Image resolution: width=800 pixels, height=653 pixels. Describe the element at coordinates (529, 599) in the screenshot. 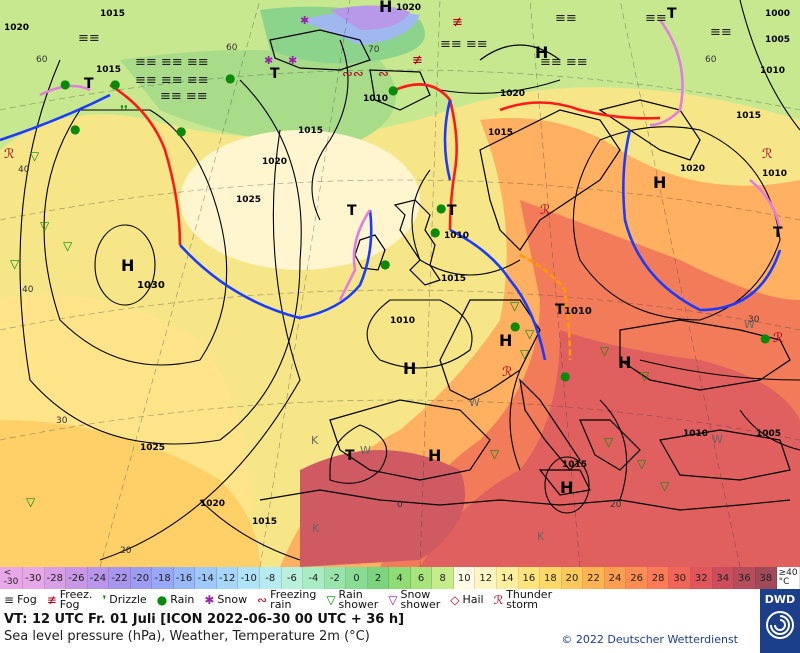

I see `legend-label: Thunder storm` at that location.